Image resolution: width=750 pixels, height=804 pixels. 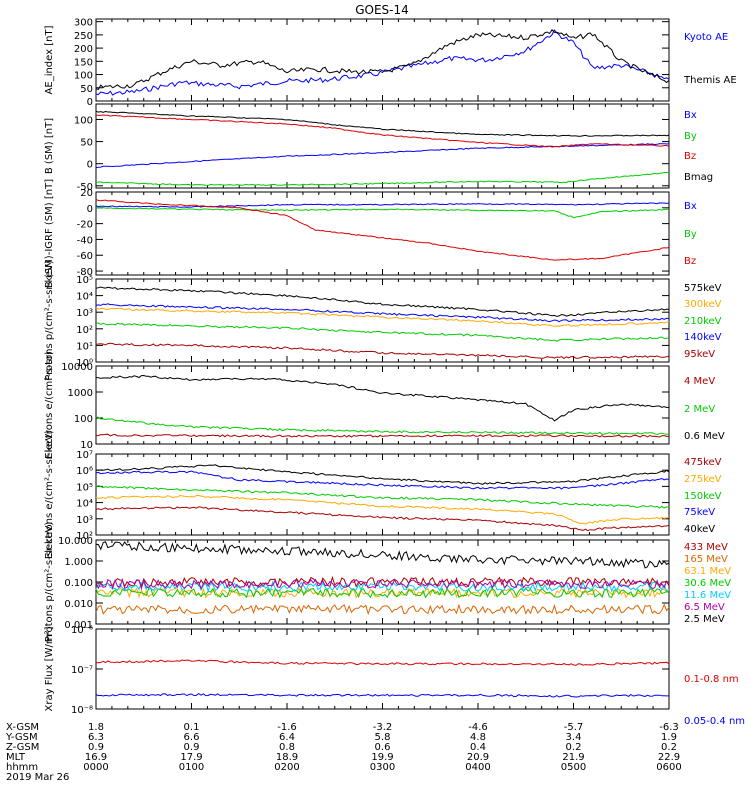 What do you see at coordinates (78, 604) in the screenshot?
I see `y-tick-label: 0.010` at bounding box center [78, 604].